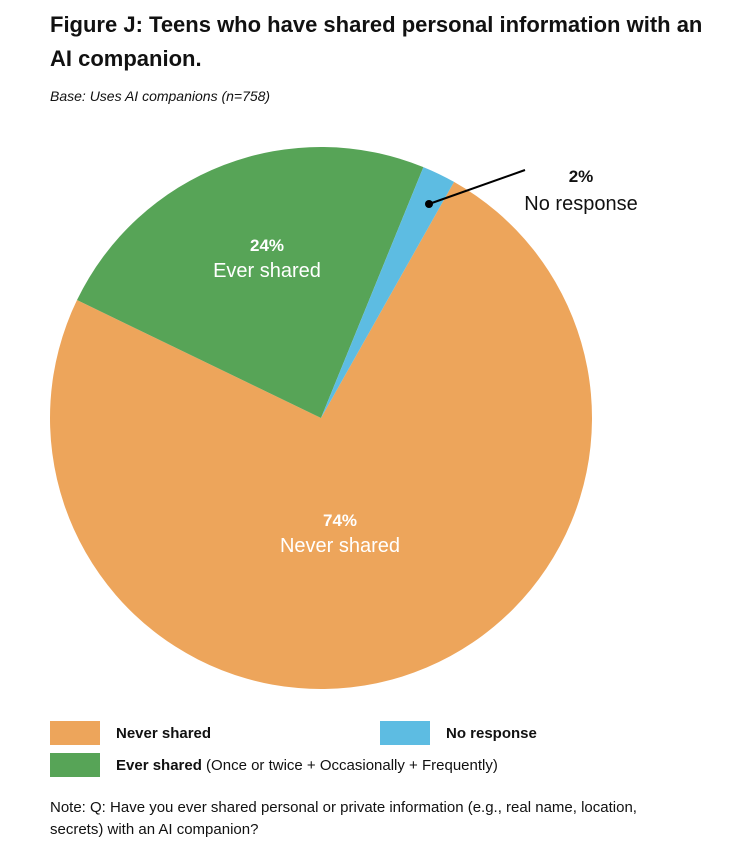  I want to click on legend-label: No response, so click(491, 733).